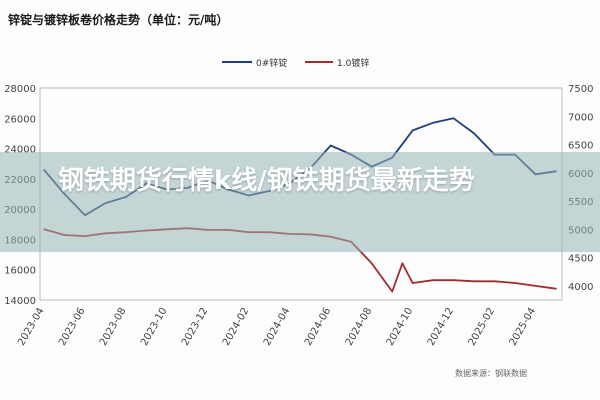 The height and width of the screenshot is (400, 600). What do you see at coordinates (72, 327) in the screenshot?
I see `x-tick-label: 2023-06` at bounding box center [72, 327].